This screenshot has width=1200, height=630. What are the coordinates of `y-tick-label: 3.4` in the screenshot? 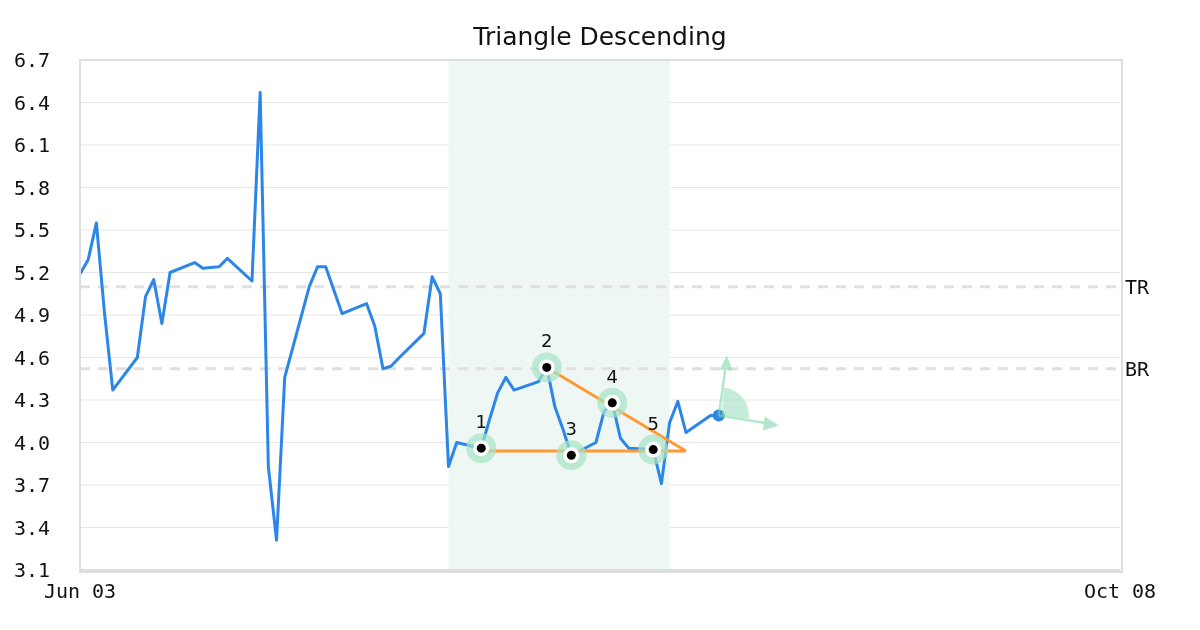 It's located at (31, 527).